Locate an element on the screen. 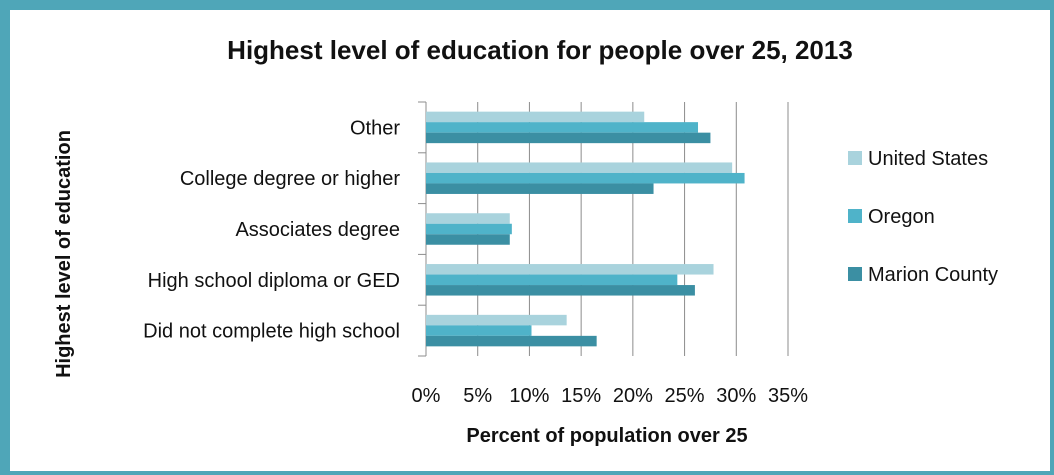  x-tick-label: 35% is located at coordinates (788, 396).